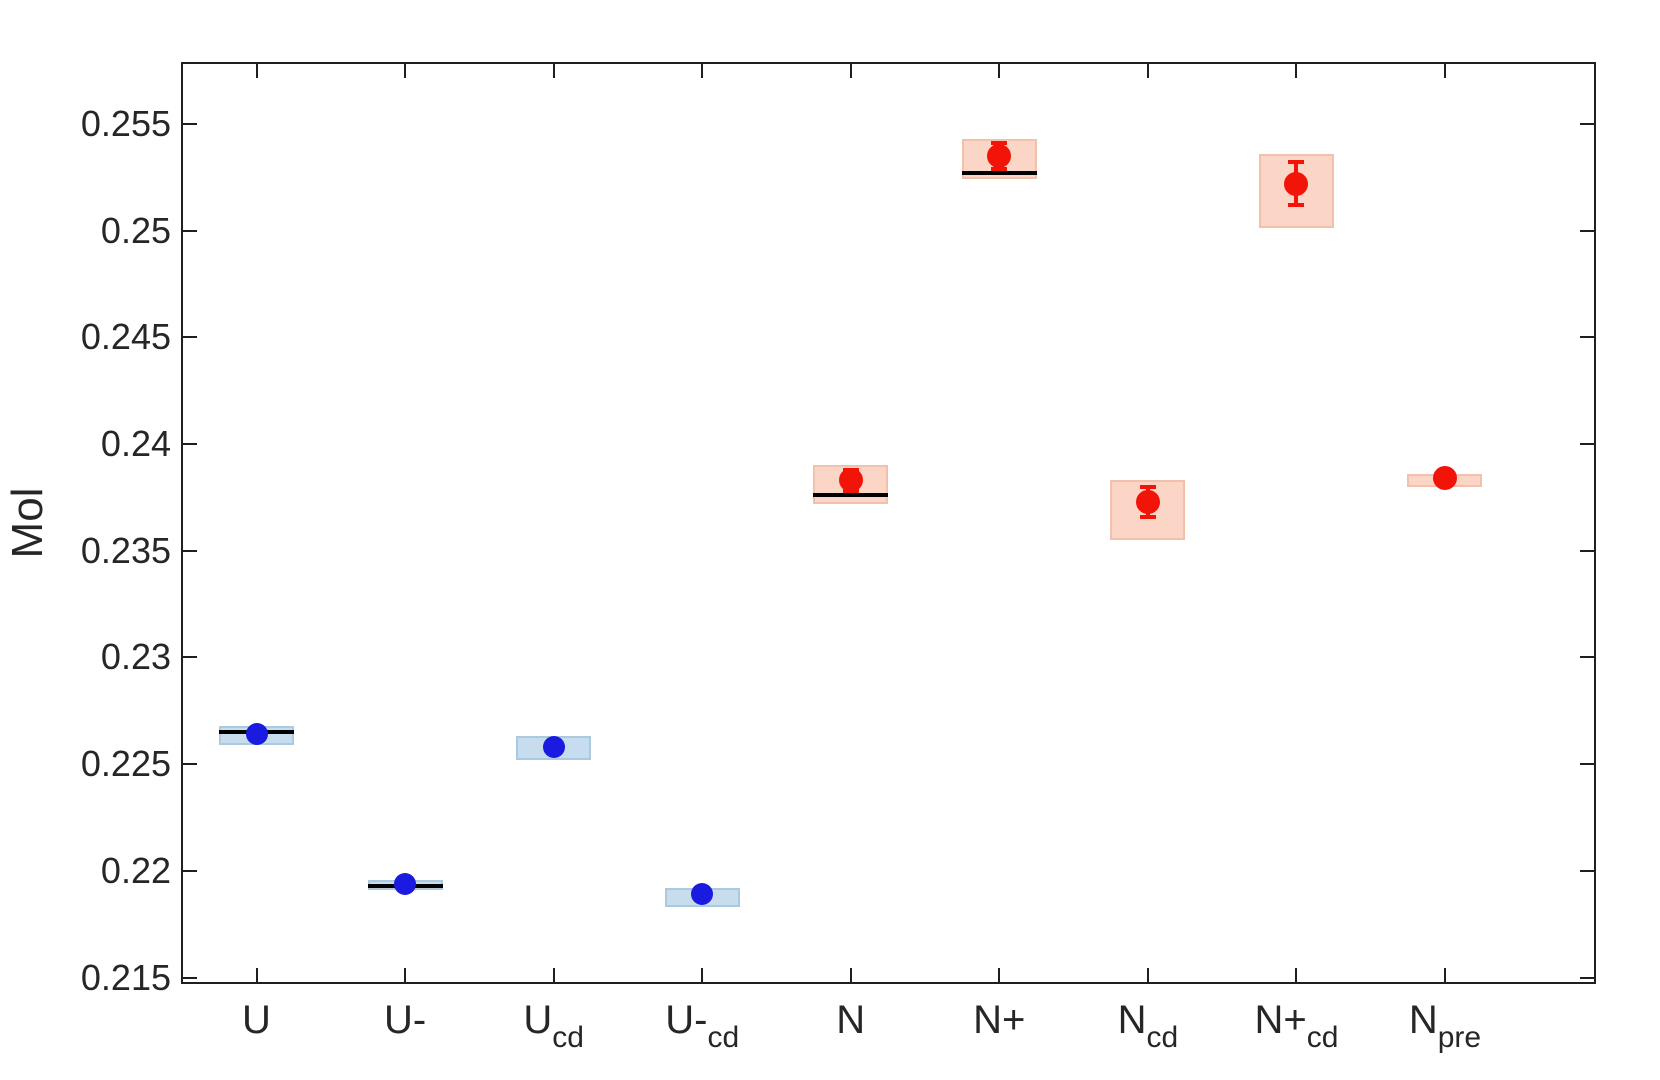 This screenshot has height=1080, width=1660. I want to click on x-tick-label: U, so click(257, 1020).